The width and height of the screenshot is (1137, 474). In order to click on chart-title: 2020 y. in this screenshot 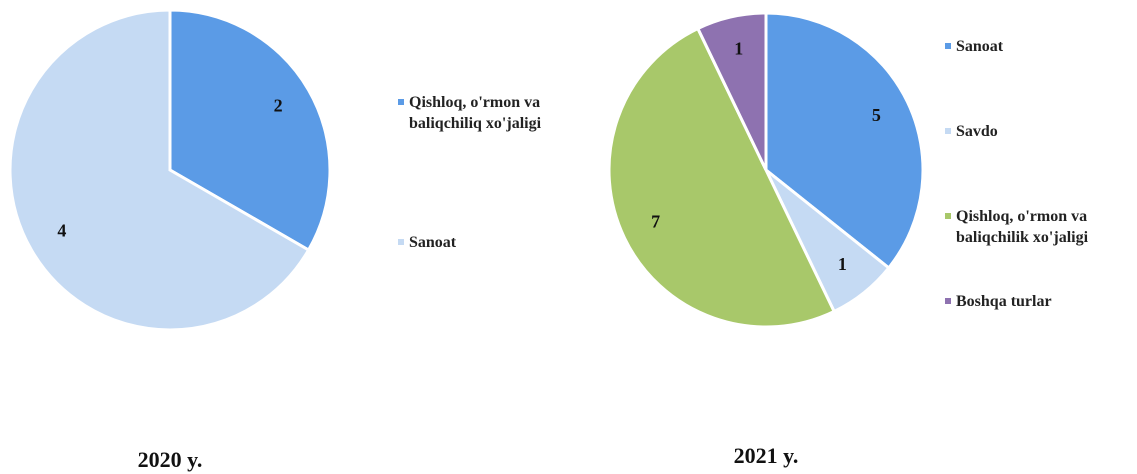, I will do `click(170, 459)`.